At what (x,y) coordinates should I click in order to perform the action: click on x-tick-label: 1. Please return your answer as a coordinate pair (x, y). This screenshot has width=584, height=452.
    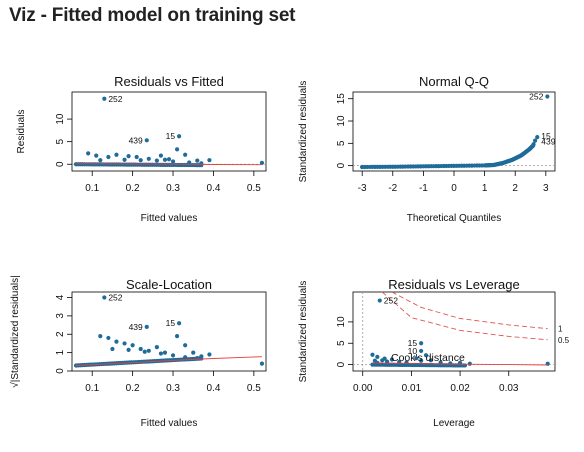
    Looking at the image, I should click on (485, 188).